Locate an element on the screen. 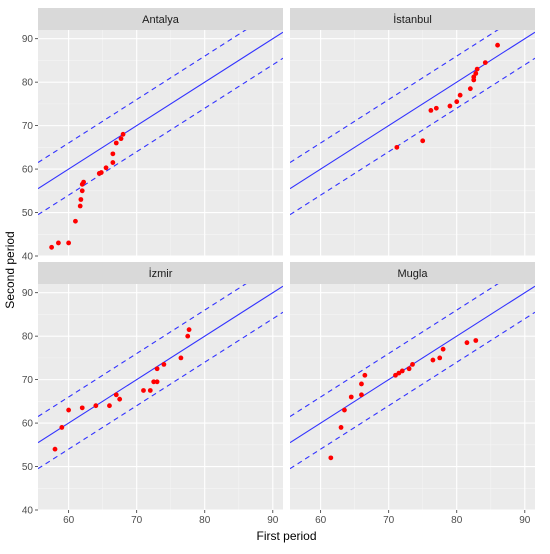  x-axis-title: First period is located at coordinates (286, 536).